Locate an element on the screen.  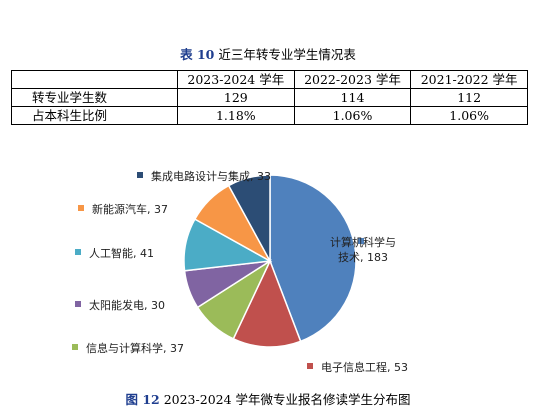
slice-label-line: 新能源汽车, 37 is located at coordinates (130, 209).